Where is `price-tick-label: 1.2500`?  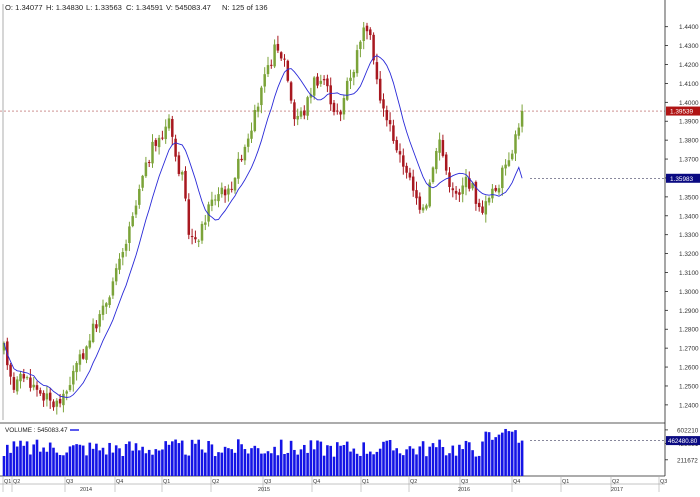
price-tick-label: 1.2500 is located at coordinates (689, 386).